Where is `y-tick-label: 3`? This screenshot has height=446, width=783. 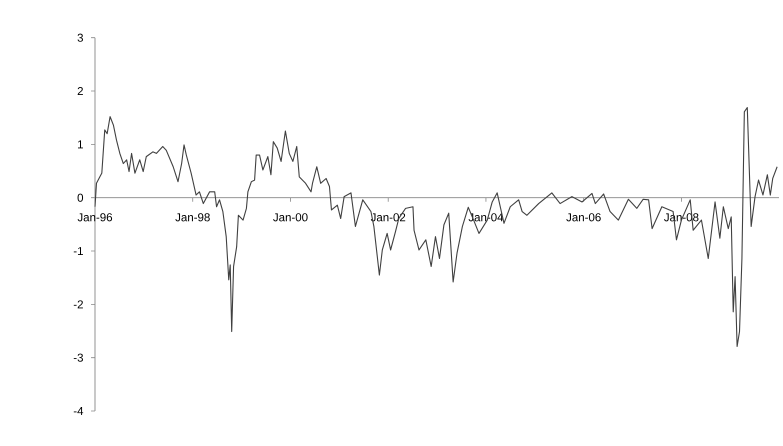 y-tick-label: 3 is located at coordinates (80, 38).